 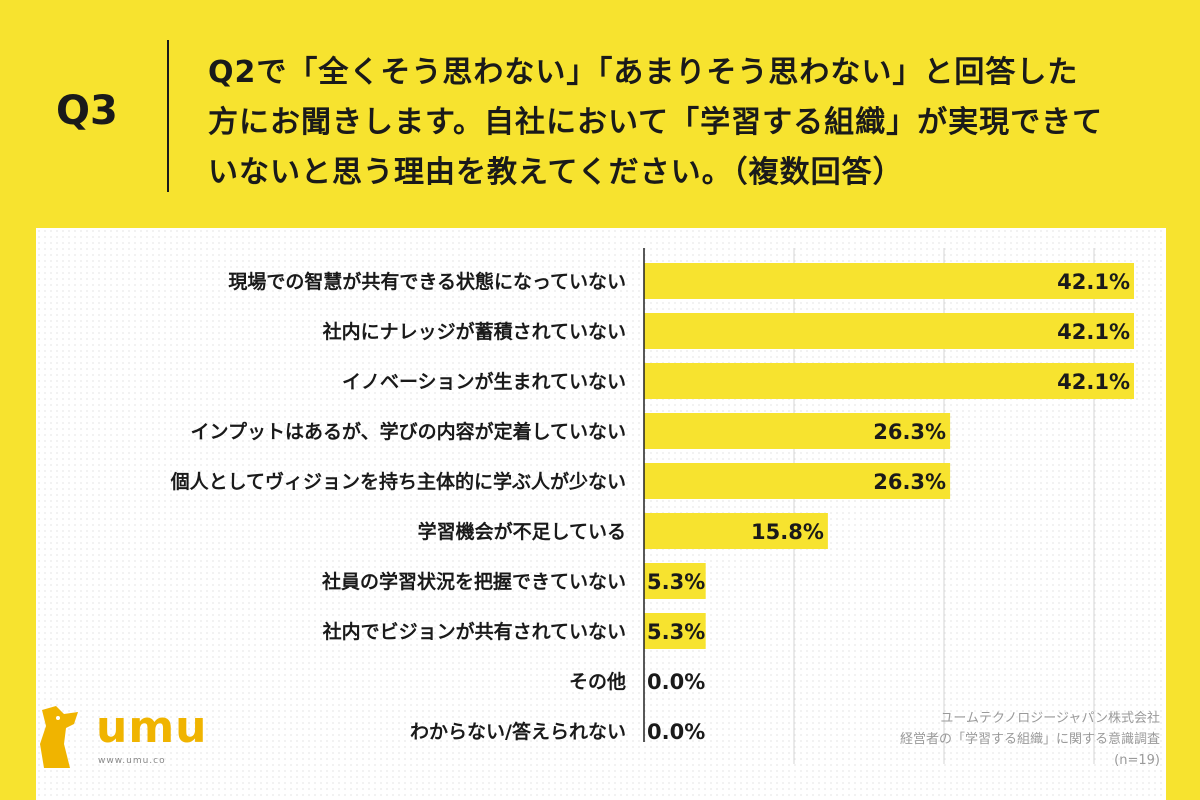 I want to click on data-label-1: 42.1%, so click(x=1093, y=282).